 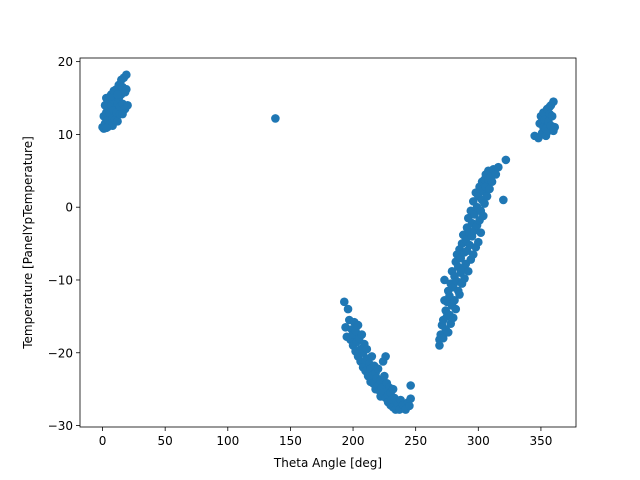 What do you see at coordinates (327, 463) in the screenshot?
I see `x-axis-label: Theta Angle [deg]` at bounding box center [327, 463].